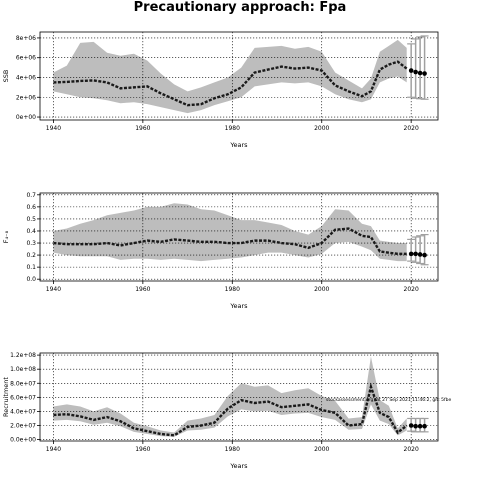 Image resolution: width=480 pixels, height=480 pixels. Describe the element at coordinates (6, 236) in the screenshot. I see `y-axis-label: F₄₋₈` at that location.